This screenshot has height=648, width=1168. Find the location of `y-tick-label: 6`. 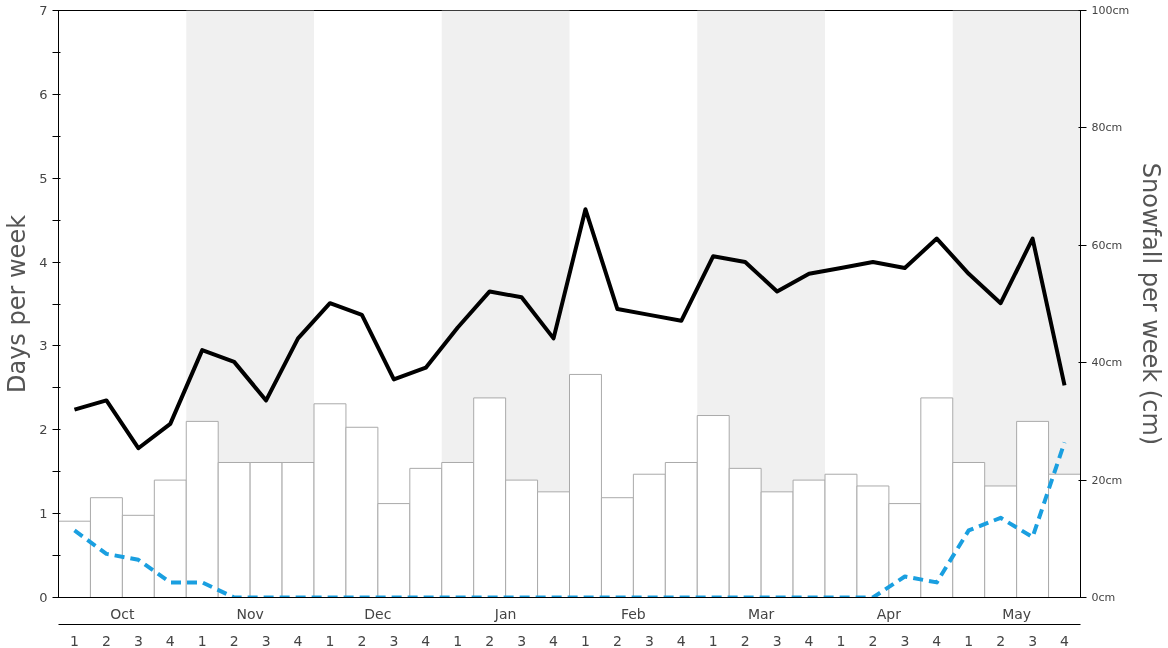

y-tick-label: 6 is located at coordinates (43, 94).